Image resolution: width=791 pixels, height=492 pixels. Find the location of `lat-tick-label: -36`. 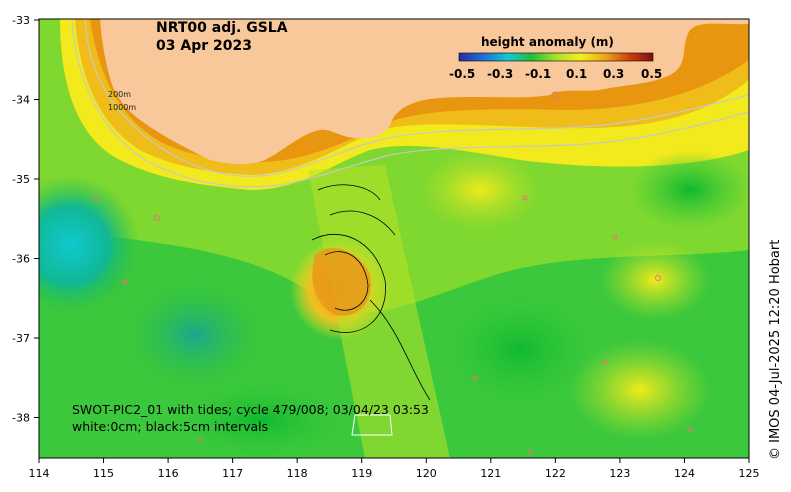

lat-tick-label: -36 is located at coordinates (21, 259).